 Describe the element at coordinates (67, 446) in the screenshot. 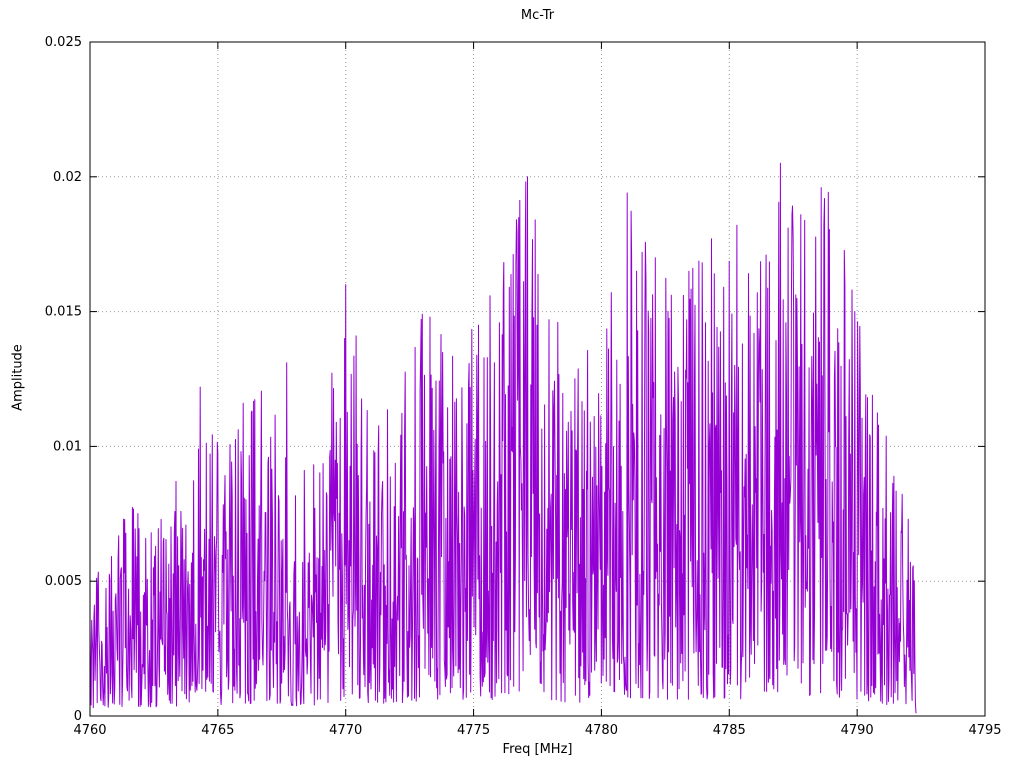

I see `y-tick-label: 0.01` at that location.